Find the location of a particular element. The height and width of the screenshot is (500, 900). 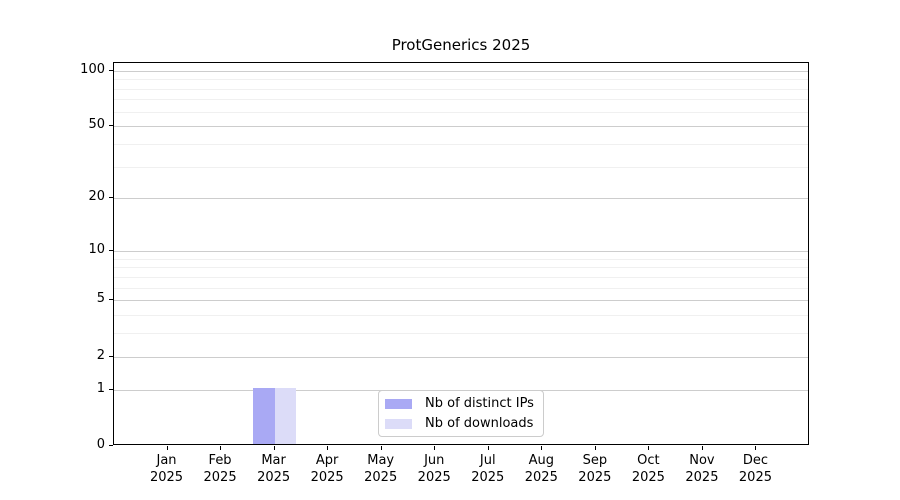

legend-item: Nb of distinct IPs is located at coordinates (461, 403).